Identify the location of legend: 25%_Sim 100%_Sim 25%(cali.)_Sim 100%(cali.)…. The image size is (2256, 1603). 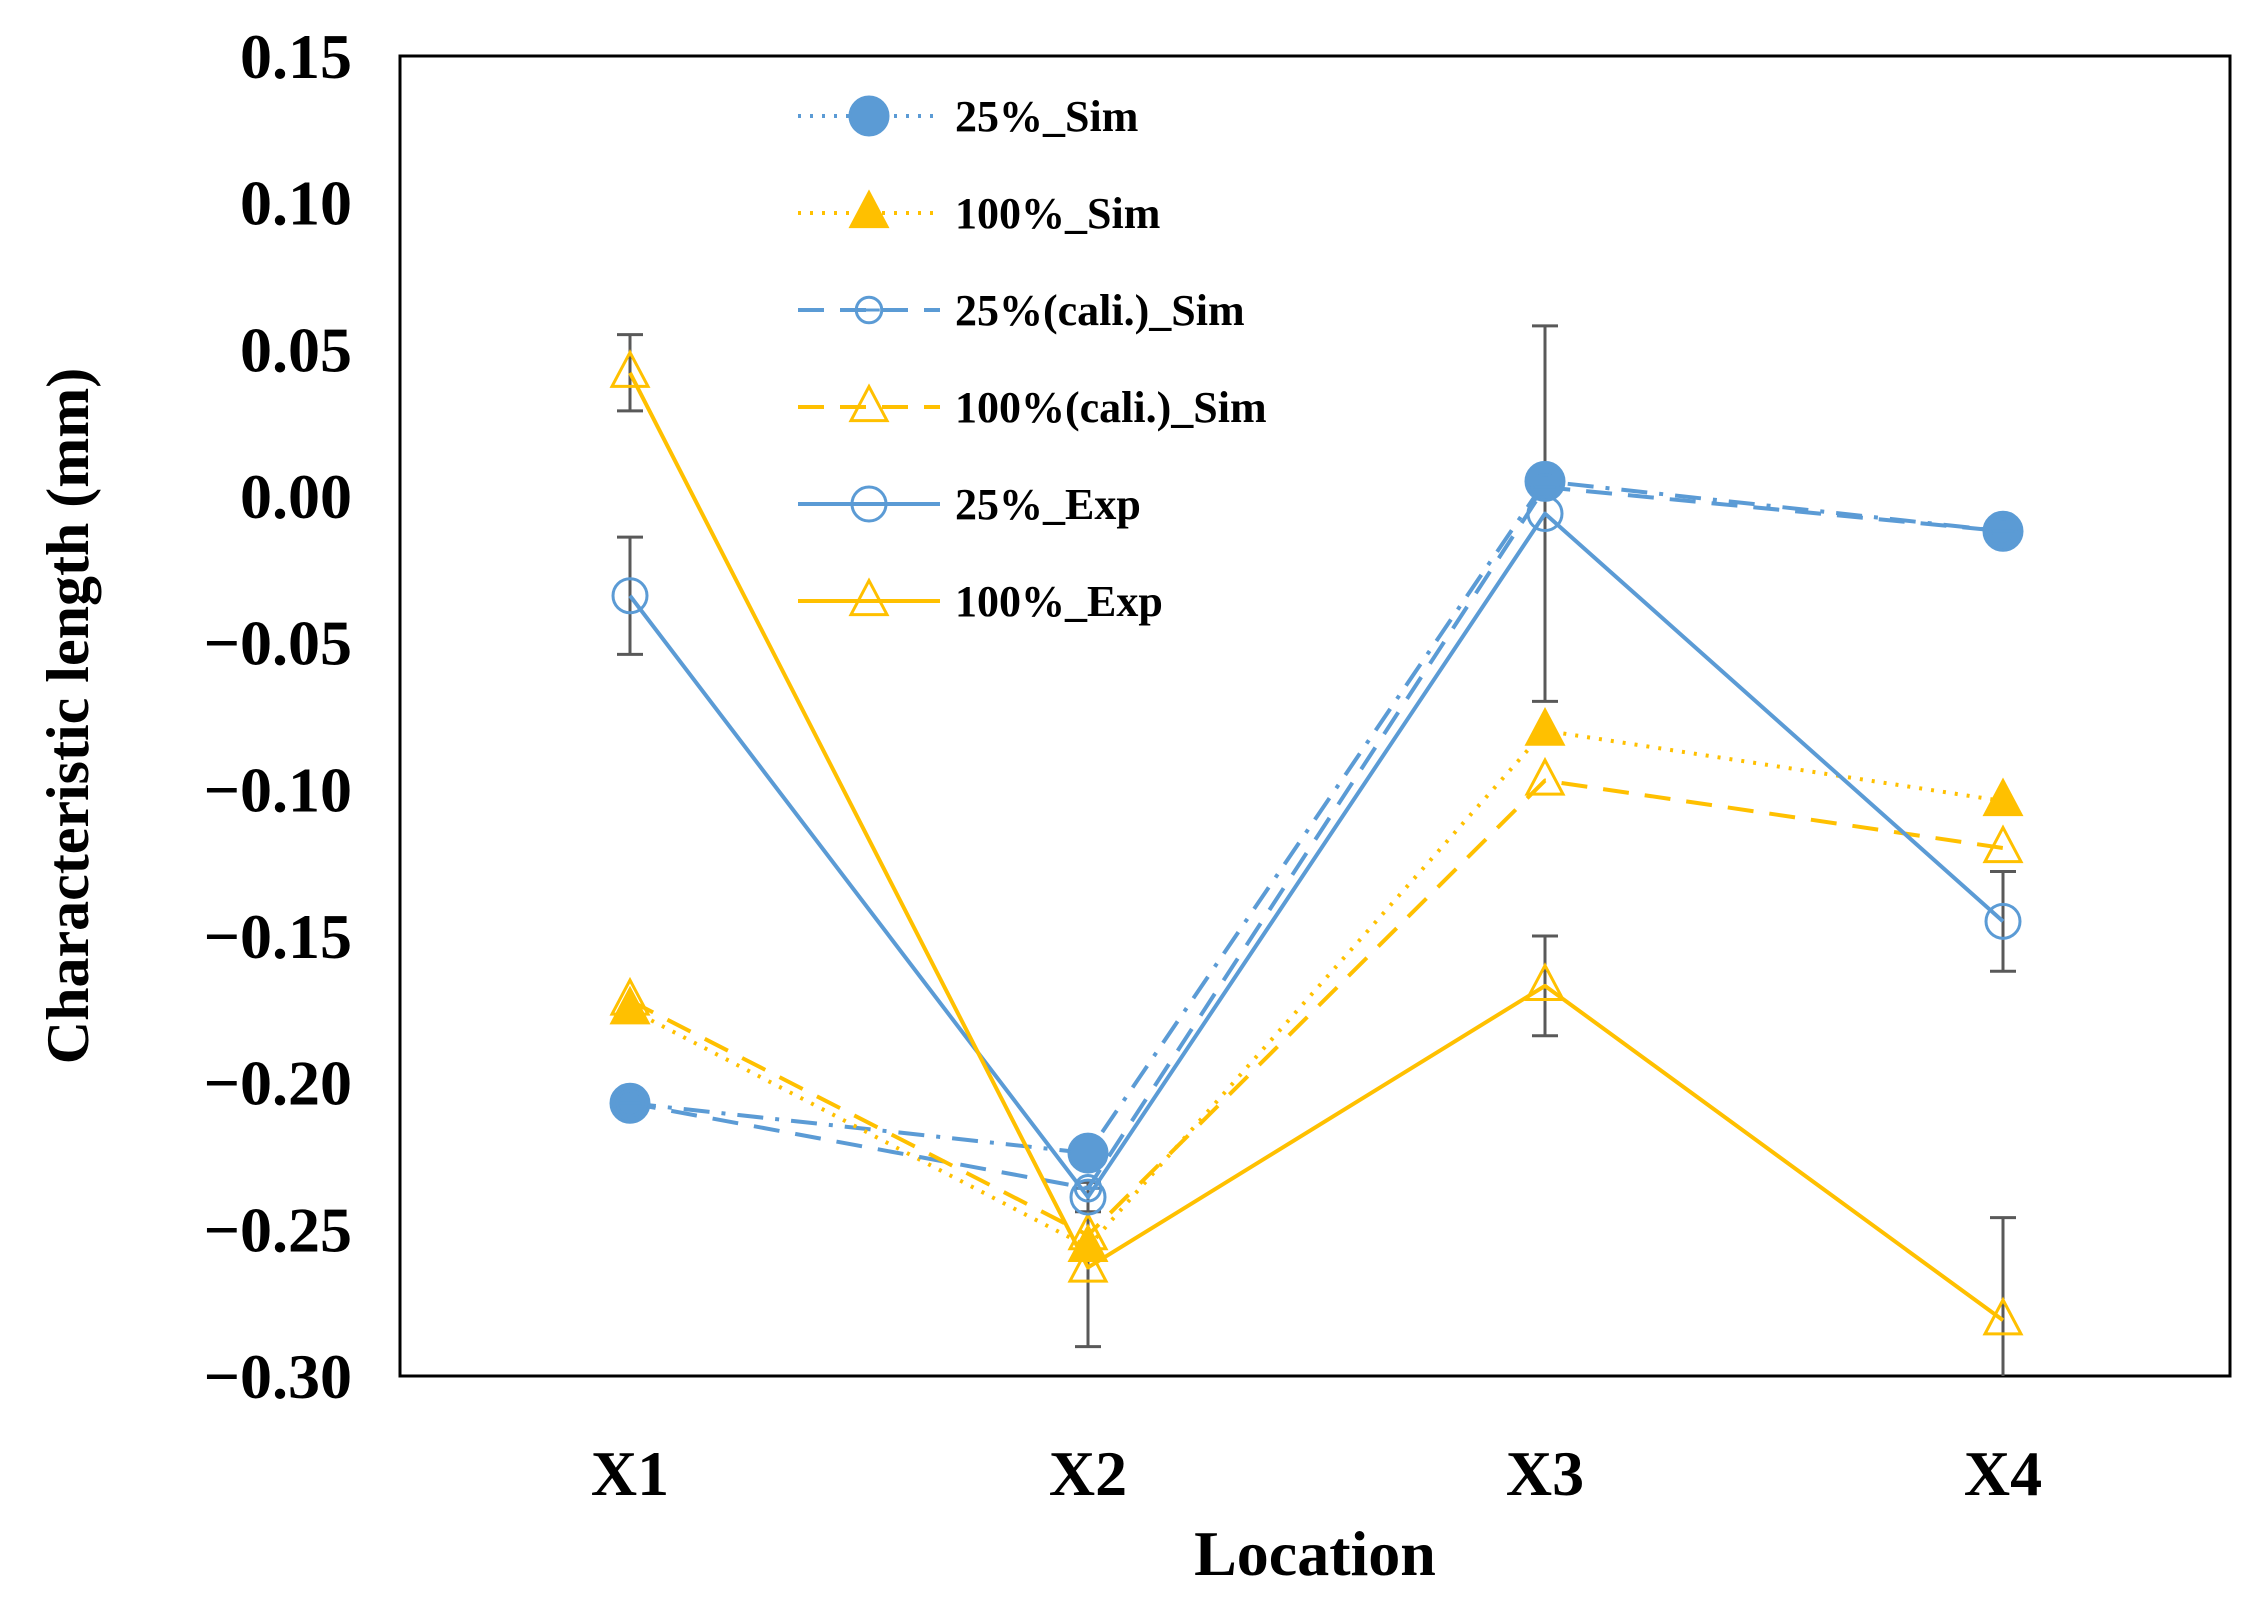
(1032, 359).